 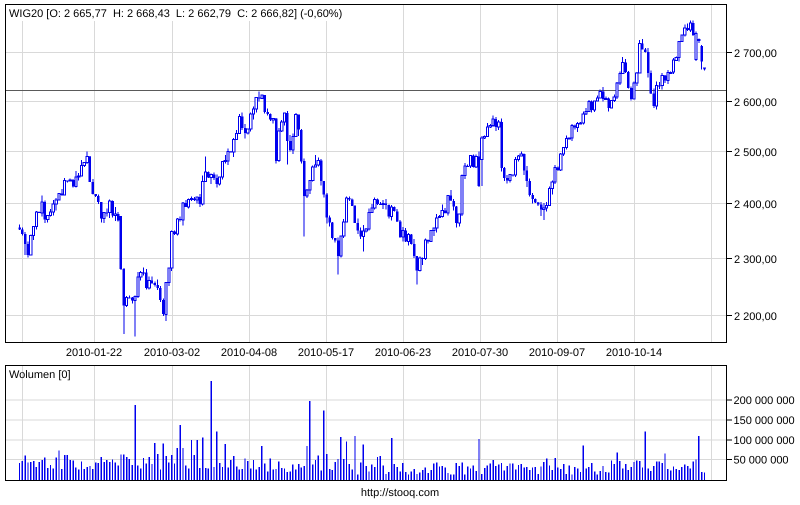 What do you see at coordinates (755, 317) in the screenshot?
I see `svg-text: 2 200,00` at bounding box center [755, 317].